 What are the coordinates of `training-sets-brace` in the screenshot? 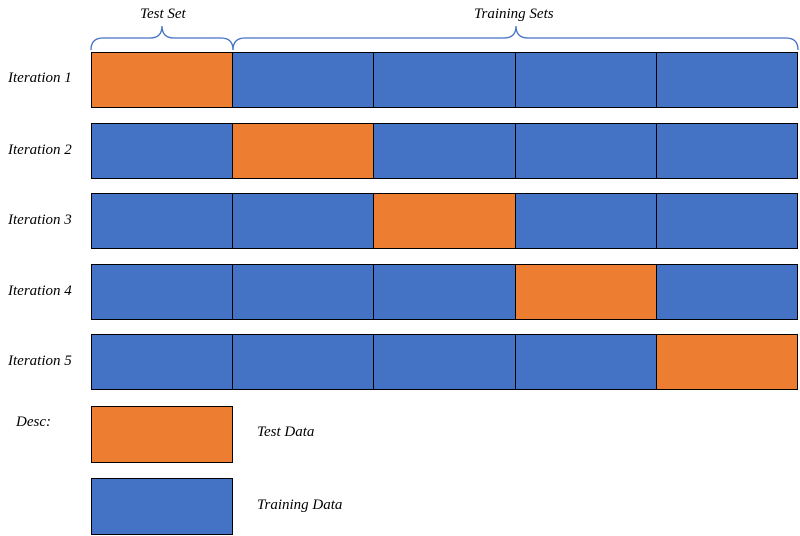 It's located at (515, 38).